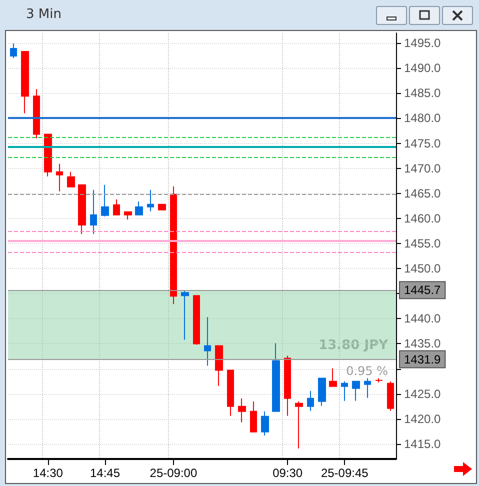  What do you see at coordinates (423, 68) in the screenshot?
I see `y-tick-label: 1490.0` at bounding box center [423, 68].